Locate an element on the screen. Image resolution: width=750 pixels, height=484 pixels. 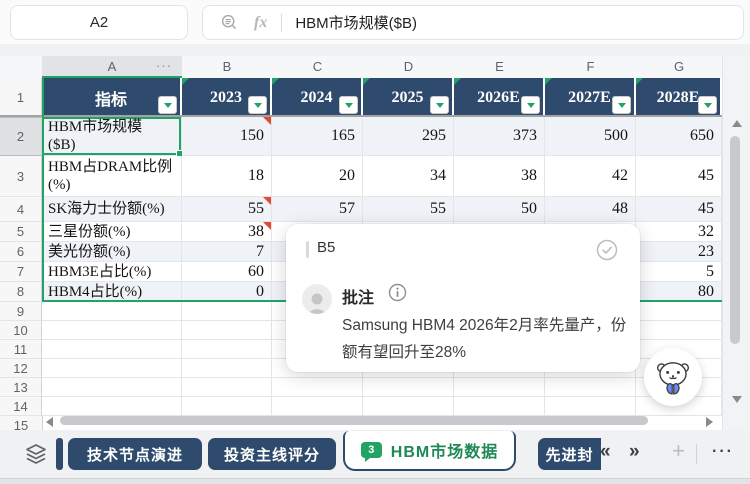
horizontal-scroll-thumb is located at coordinates (354, 420).